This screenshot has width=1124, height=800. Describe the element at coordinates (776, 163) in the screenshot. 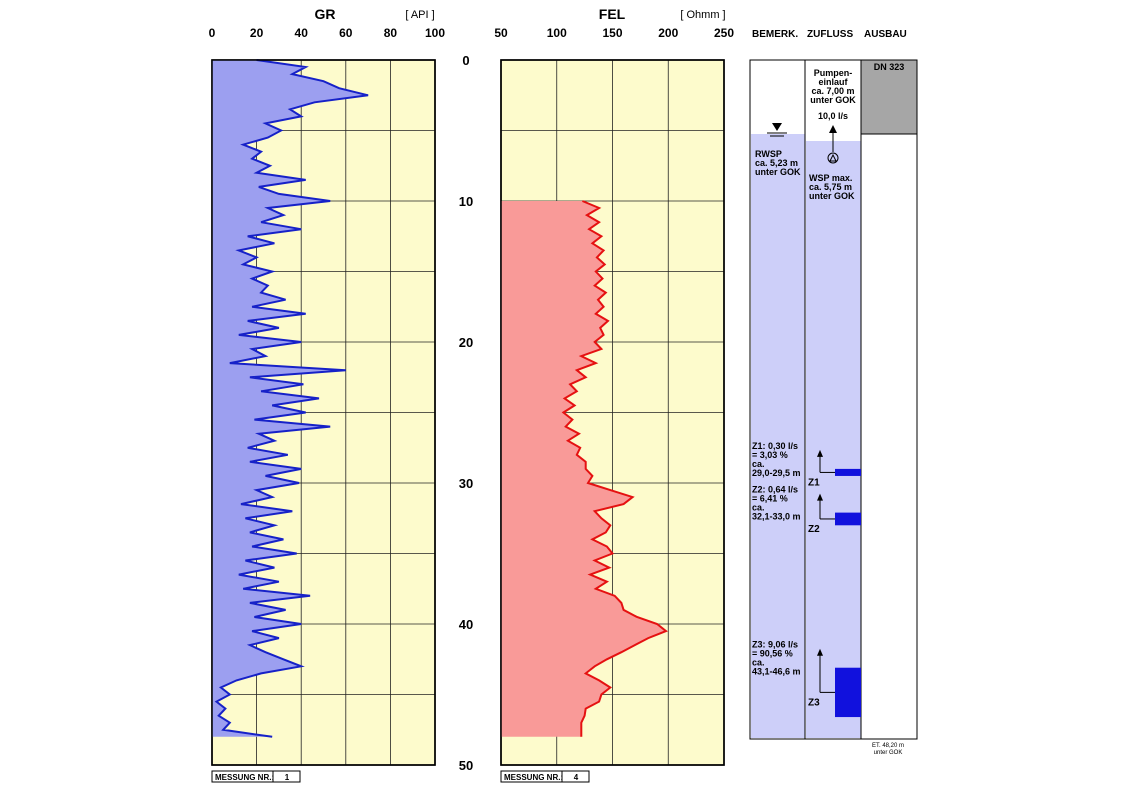

I see `rwsp-label-2: ca. 5,23 m` at that location.